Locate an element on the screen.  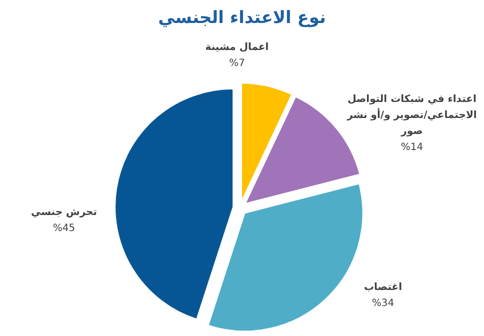
slice-label: اعتداء في شبكات التواصل الاجتماعي/تصوير و/أو نشر صور is located at coordinates (412, 116).